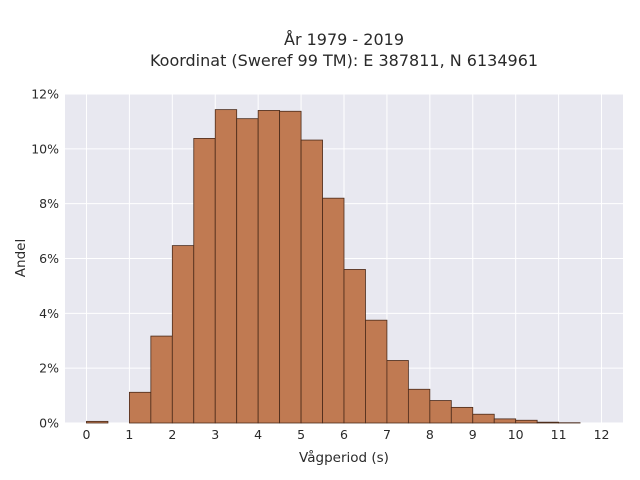  What do you see at coordinates (49, 313) in the screenshot?
I see `y-tick-label: 4%` at bounding box center [49, 313].